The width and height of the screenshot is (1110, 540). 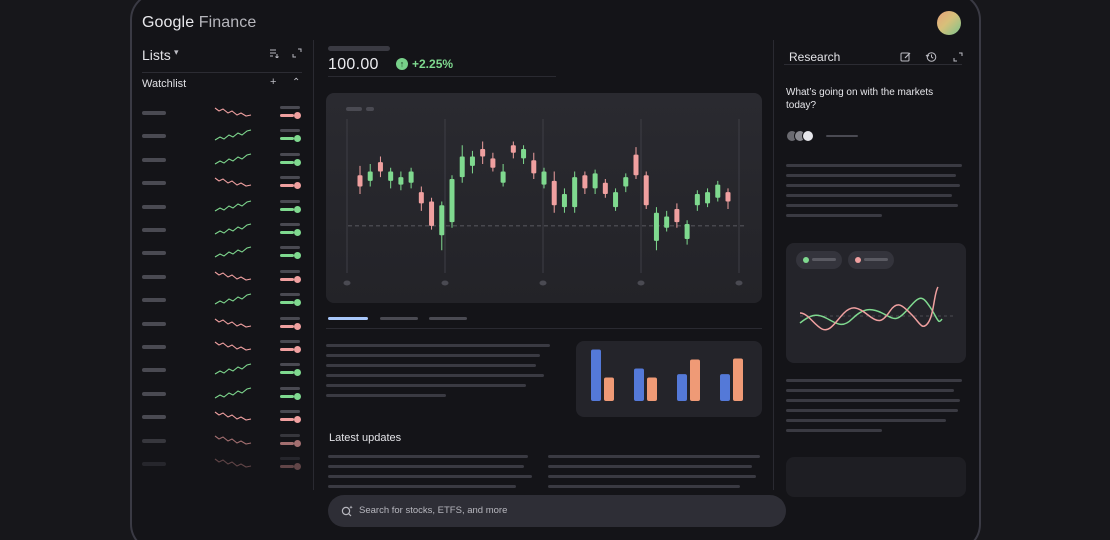 I want to click on chevron-up-icon: ⌃, so click(x=296, y=82).